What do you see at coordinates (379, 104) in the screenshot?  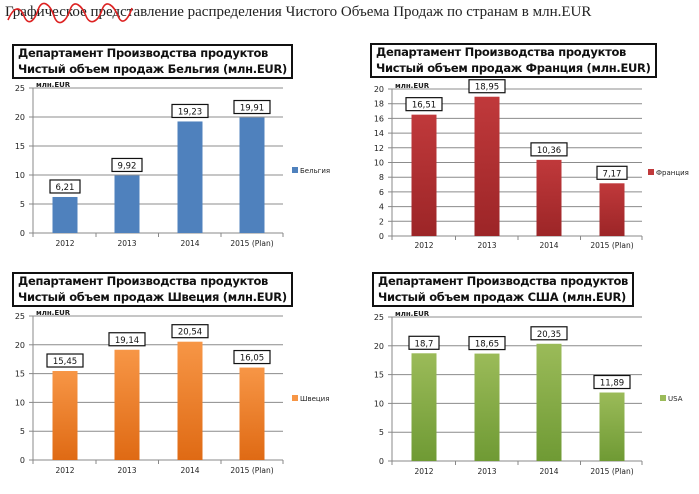 I see `y-tick-label: 18` at bounding box center [379, 104].